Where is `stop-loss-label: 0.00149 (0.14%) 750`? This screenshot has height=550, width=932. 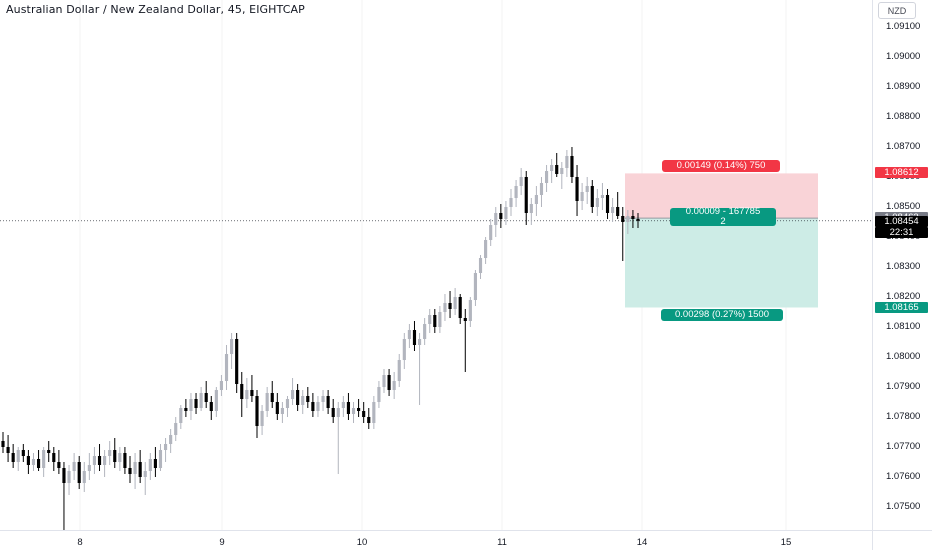 stop-loss-label: 0.00149 (0.14%) 750 is located at coordinates (721, 166).